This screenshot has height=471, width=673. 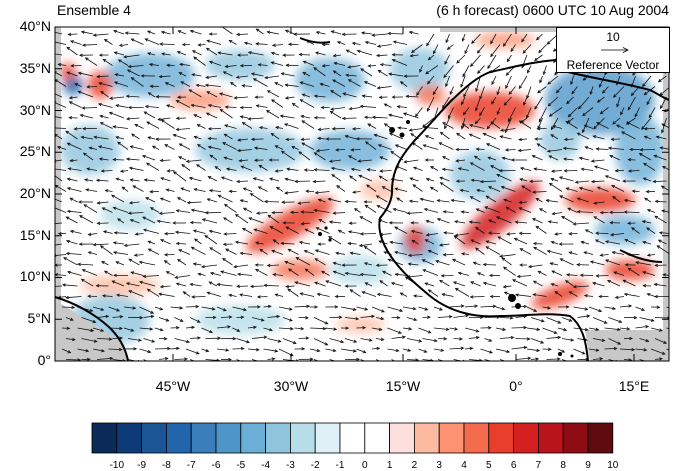 I want to click on colorbar-tick-label: 7, so click(x=538, y=465).